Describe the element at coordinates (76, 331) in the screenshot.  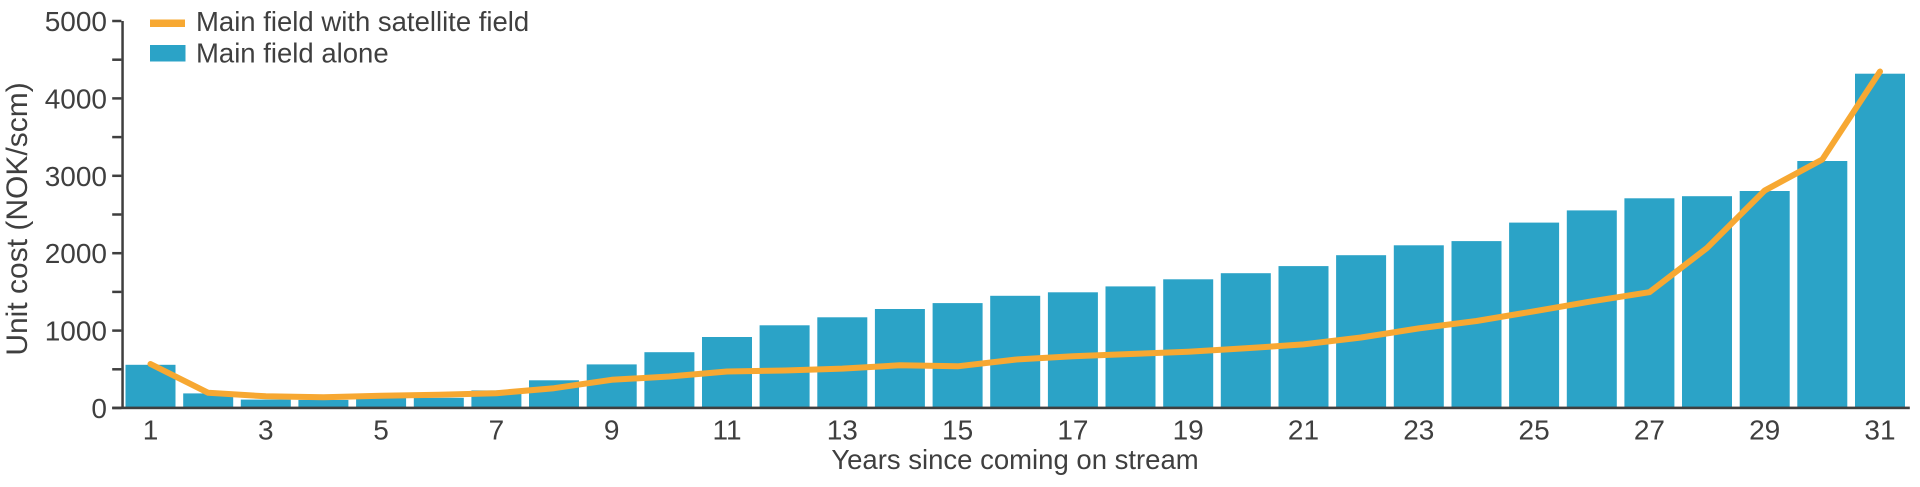
I see `svg-text: 1000` at that location.